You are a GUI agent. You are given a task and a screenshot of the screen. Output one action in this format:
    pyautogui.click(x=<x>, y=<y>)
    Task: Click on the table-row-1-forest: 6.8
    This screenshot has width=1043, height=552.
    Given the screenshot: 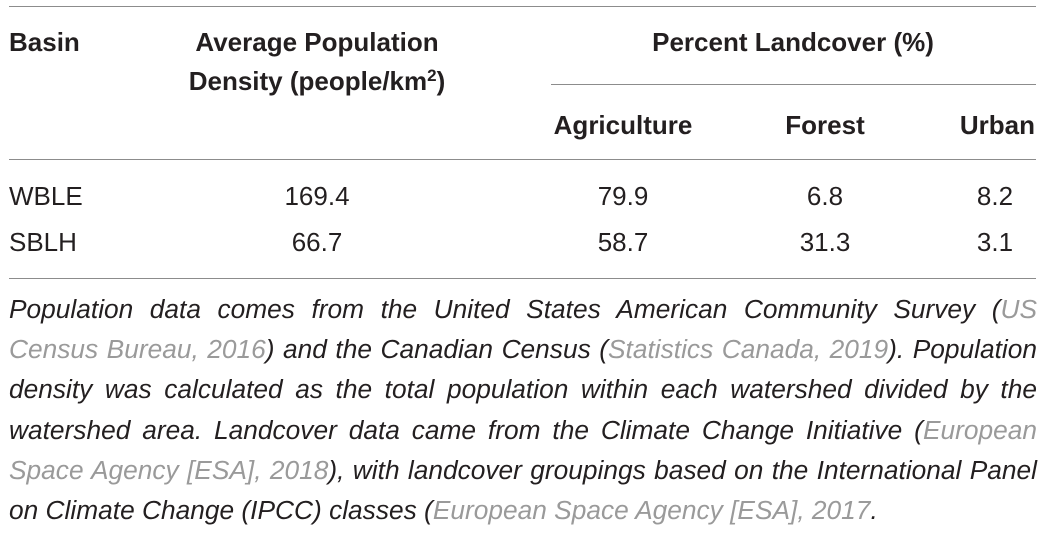 What is the action you would take?
    pyautogui.click(x=825, y=196)
    